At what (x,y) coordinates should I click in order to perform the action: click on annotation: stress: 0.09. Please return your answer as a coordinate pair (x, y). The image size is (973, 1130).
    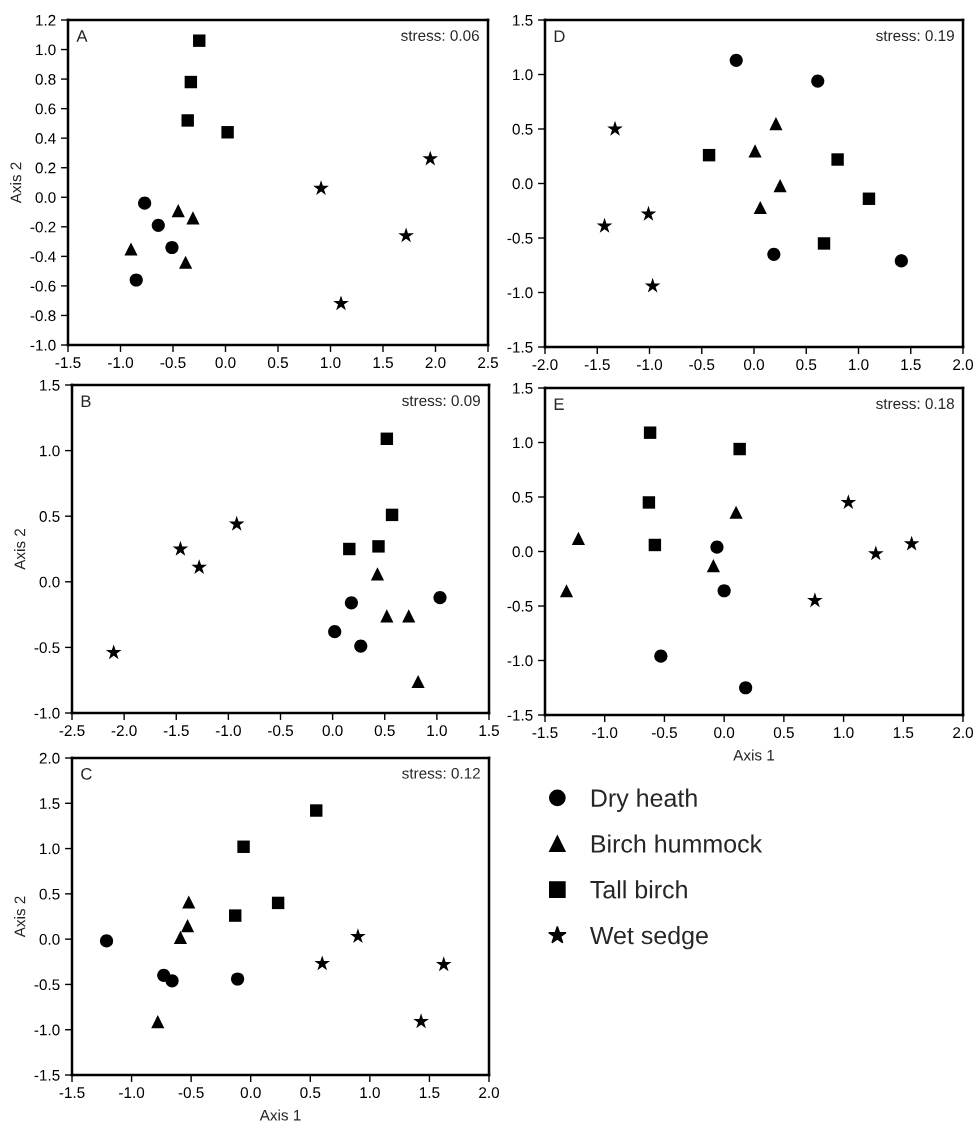
    Looking at the image, I should click on (441, 401).